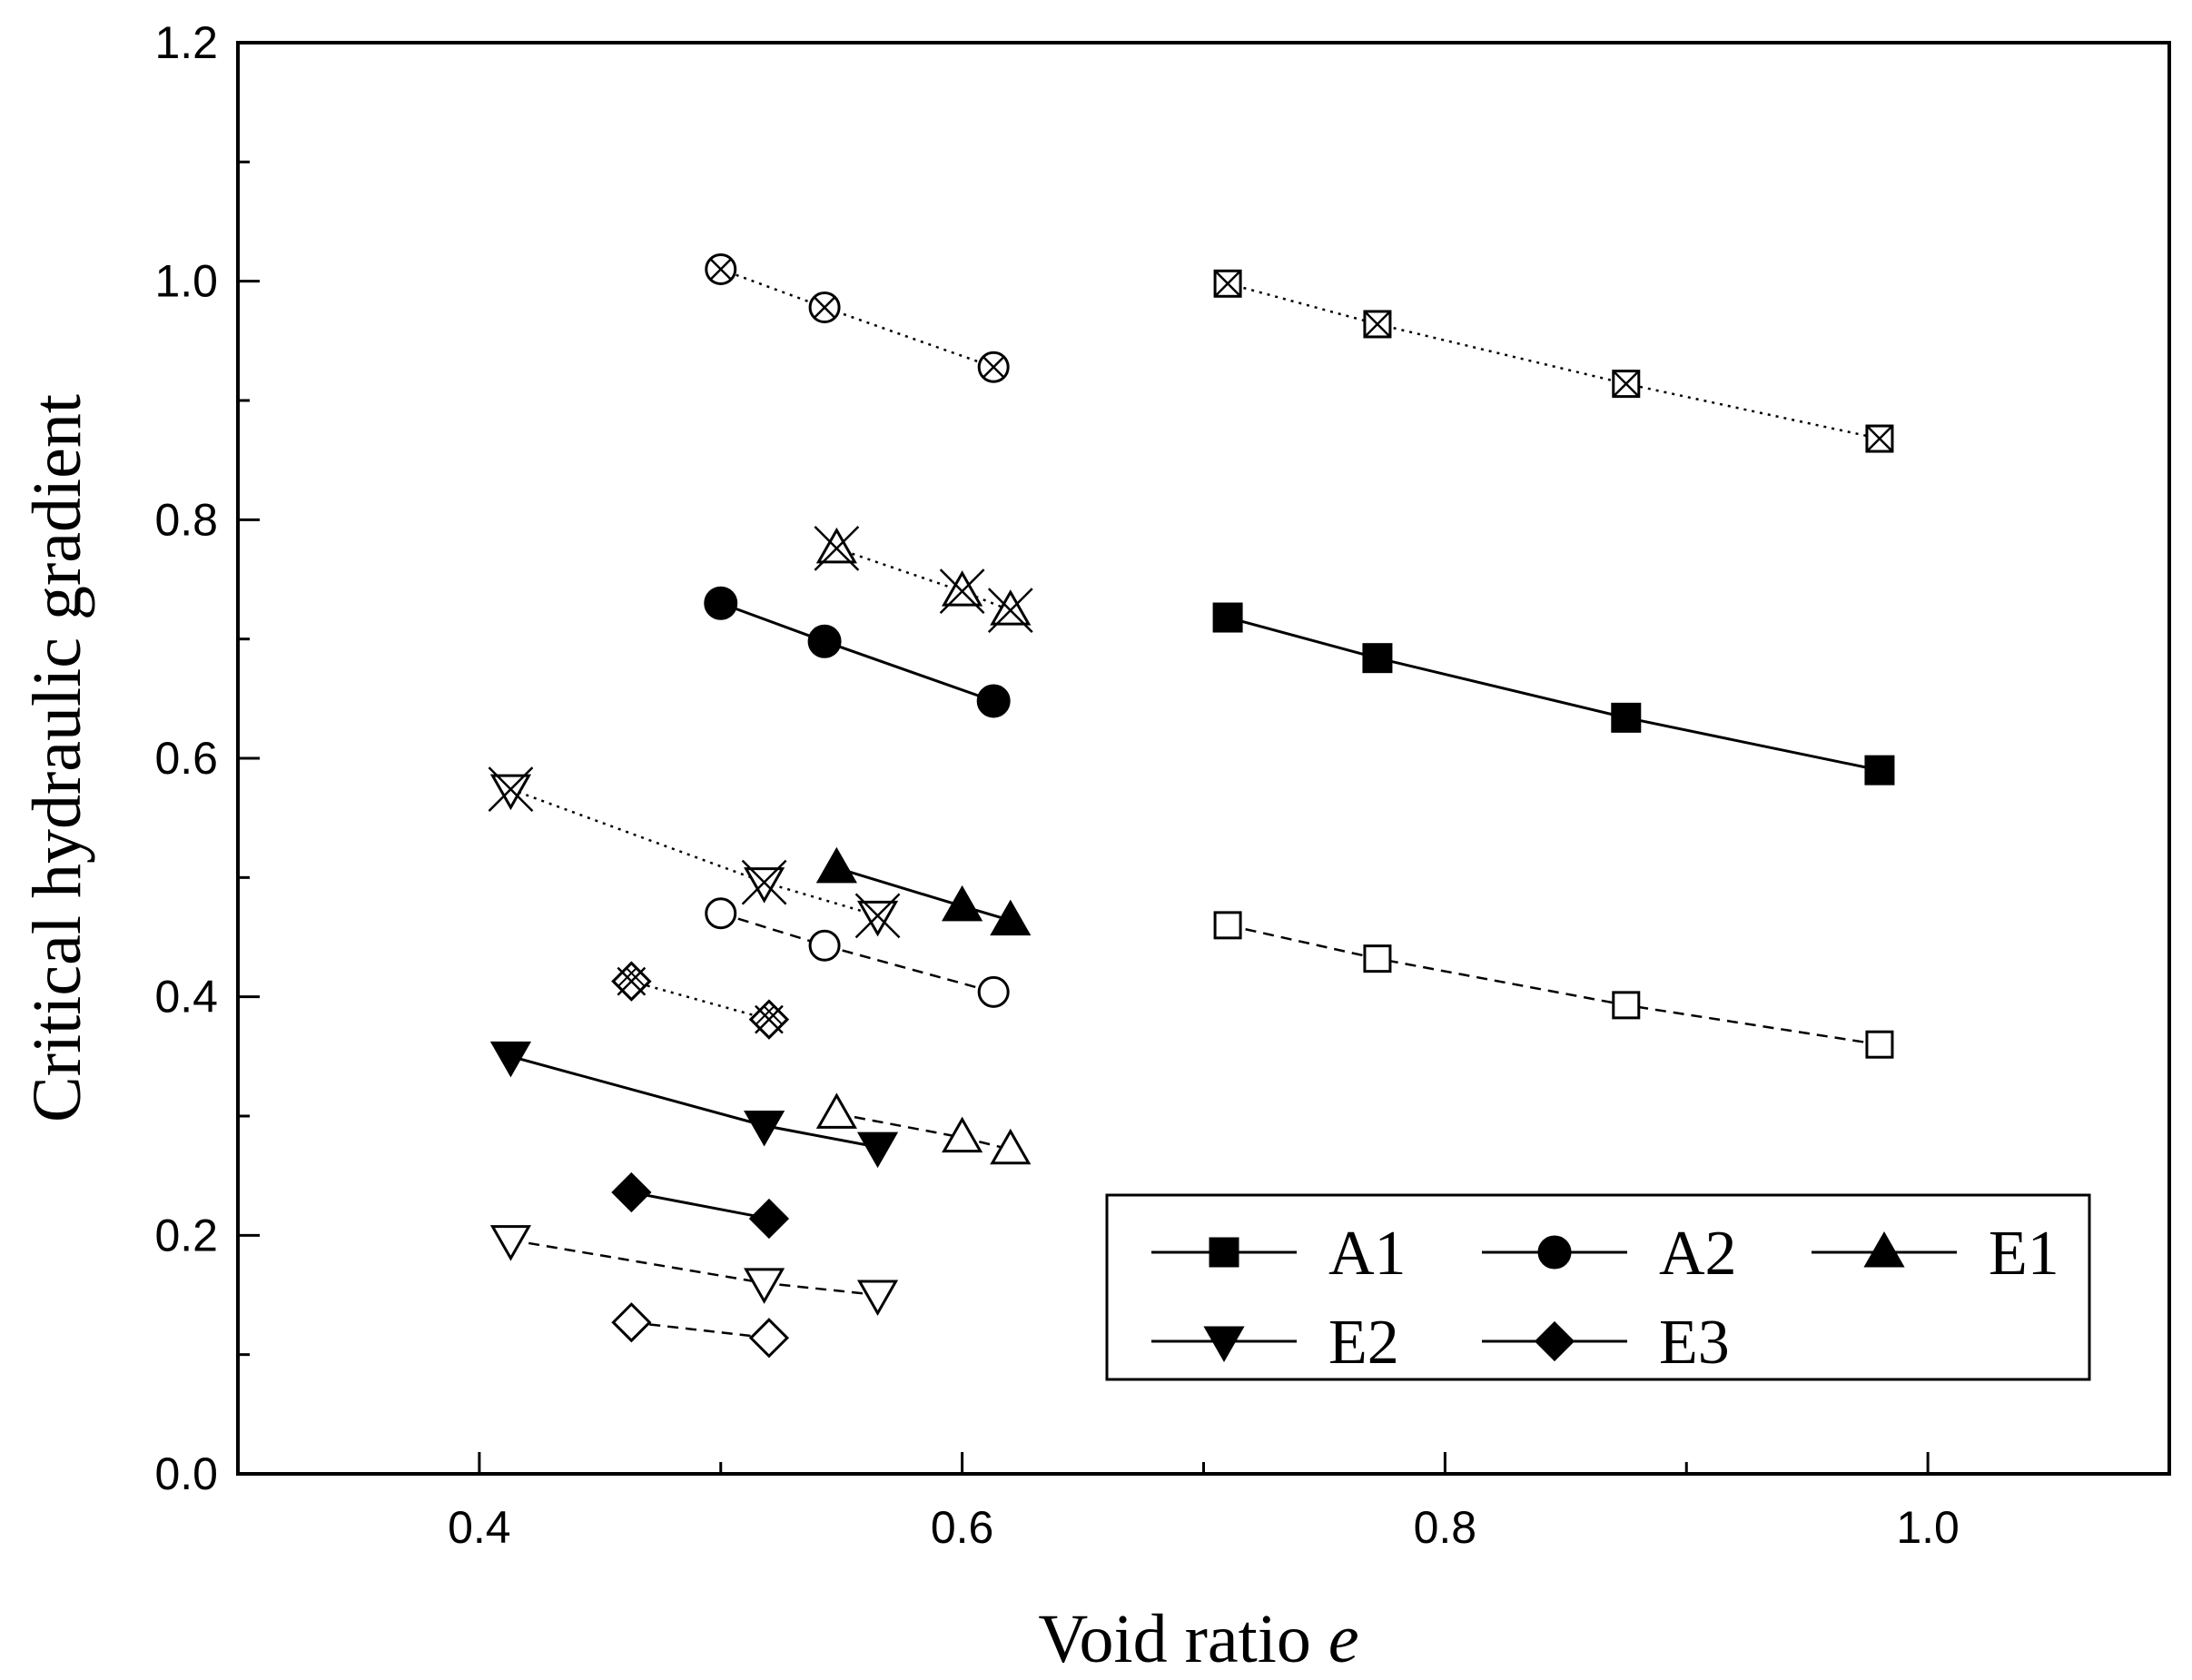 The height and width of the screenshot is (1680, 2192). I want to click on x-tick-label: 1.0, so click(1928, 1528).